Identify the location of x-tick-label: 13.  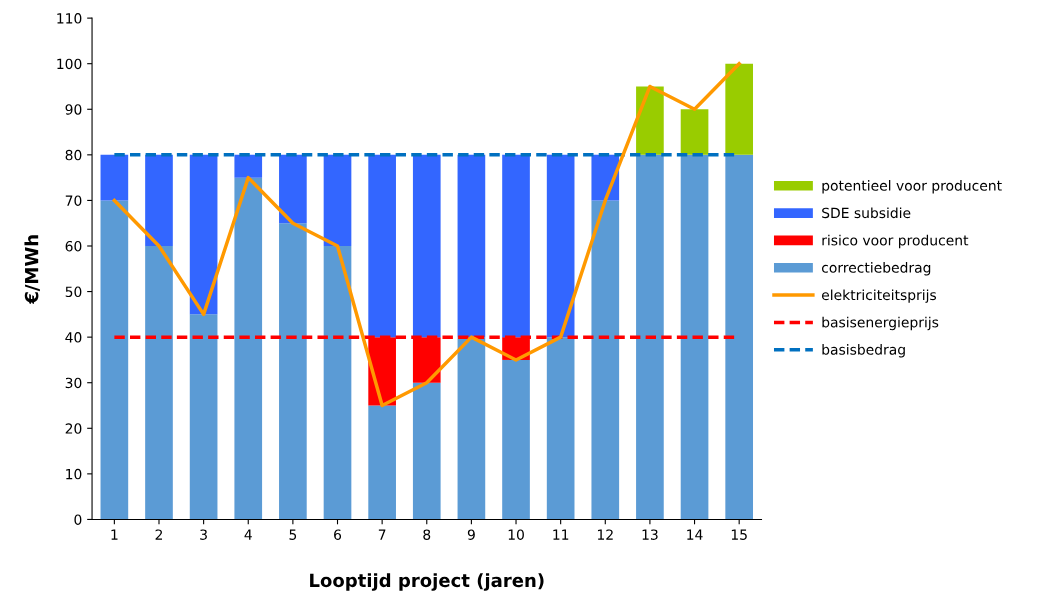
(650, 534).